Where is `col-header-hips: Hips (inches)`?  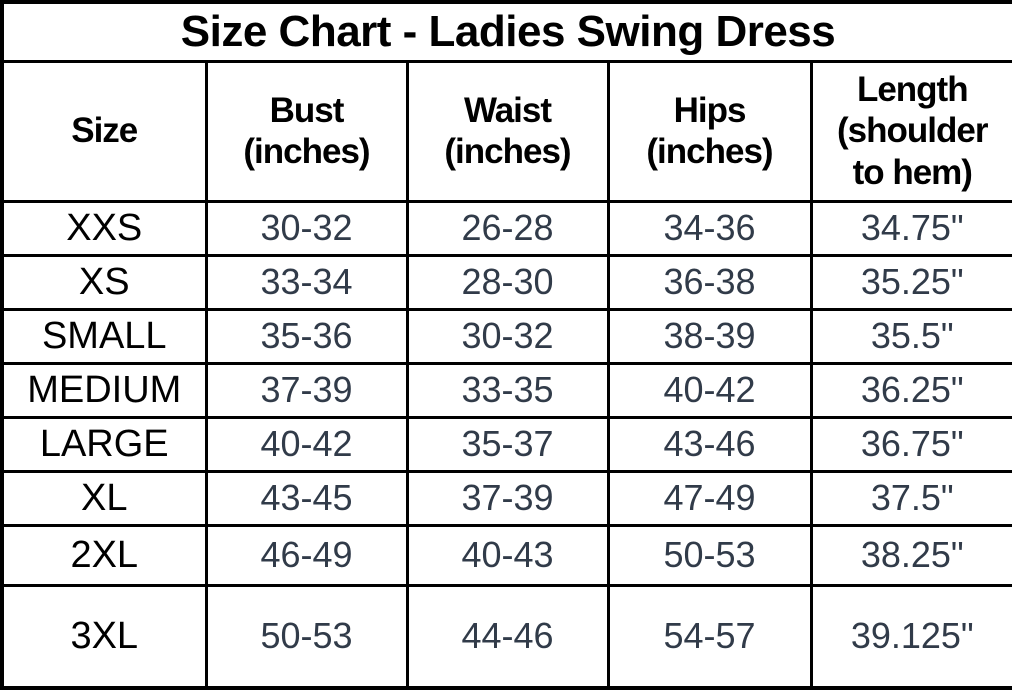
col-header-hips: Hips (inches) is located at coordinates (709, 131).